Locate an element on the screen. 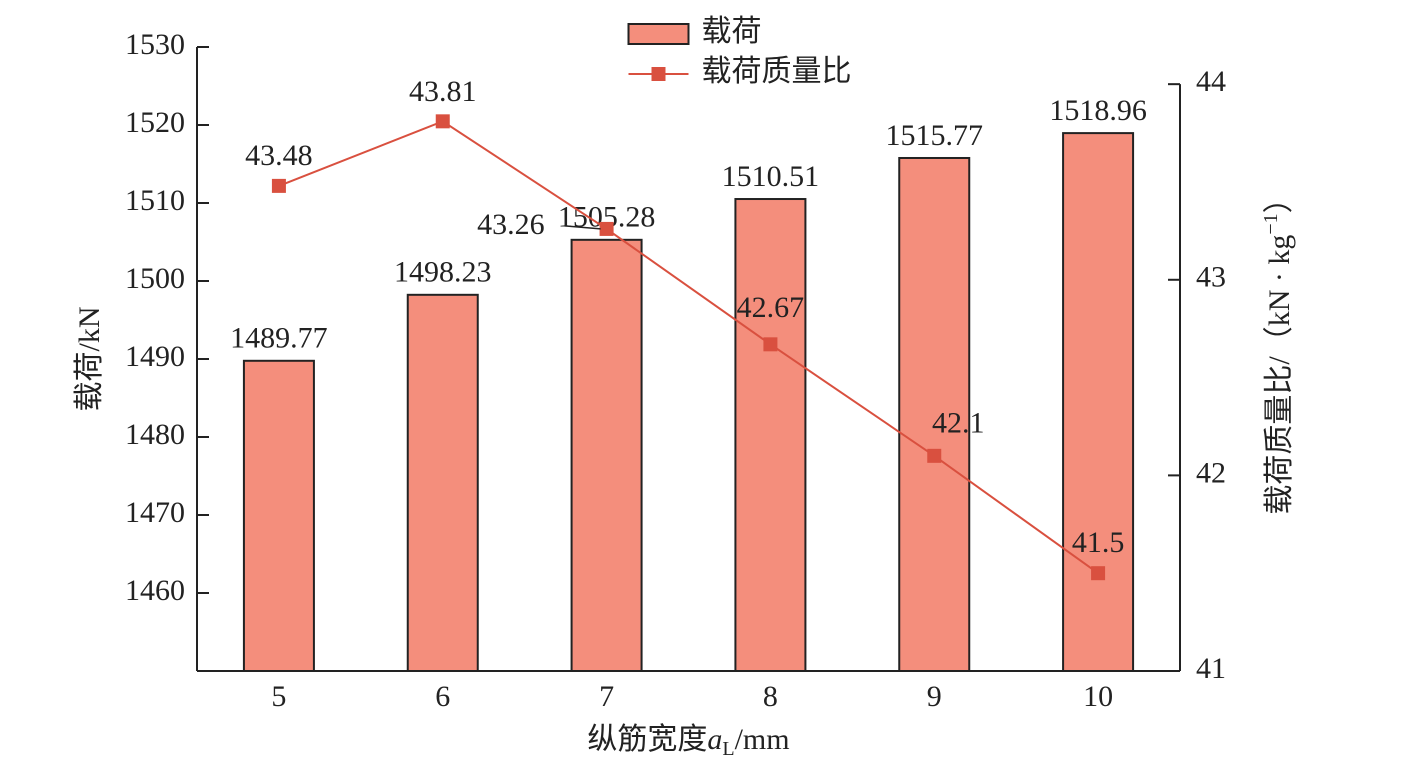 Image resolution: width=1421 pixels, height=780 pixels. y2-tick-label: 42 is located at coordinates (1211, 472).